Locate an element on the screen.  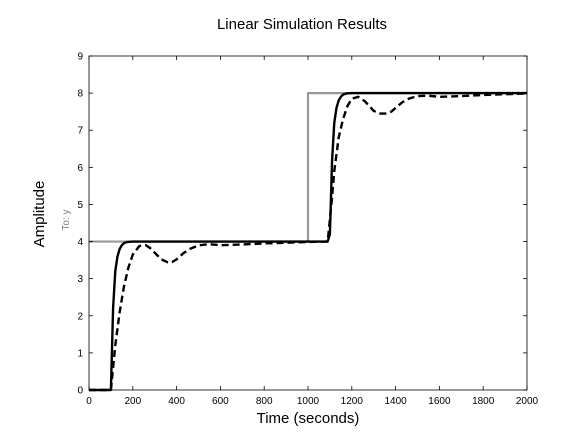
y-axis-label: Amplitude is located at coordinates (39, 214).